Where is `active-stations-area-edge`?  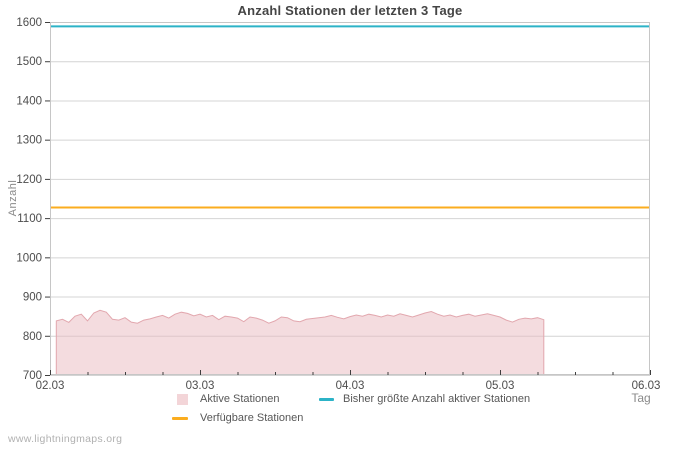 active-stations-area-edge is located at coordinates (300, 342).